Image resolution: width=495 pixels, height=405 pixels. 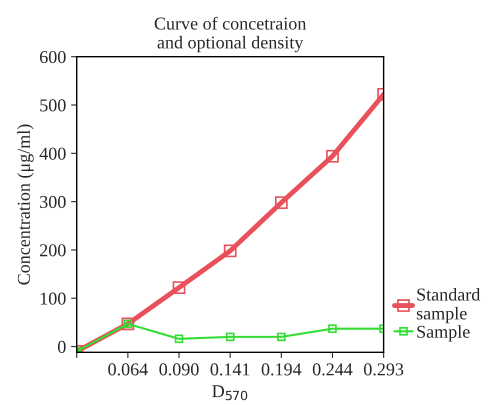 I want to click on x-tick-label: 0.194, so click(x=282, y=369).